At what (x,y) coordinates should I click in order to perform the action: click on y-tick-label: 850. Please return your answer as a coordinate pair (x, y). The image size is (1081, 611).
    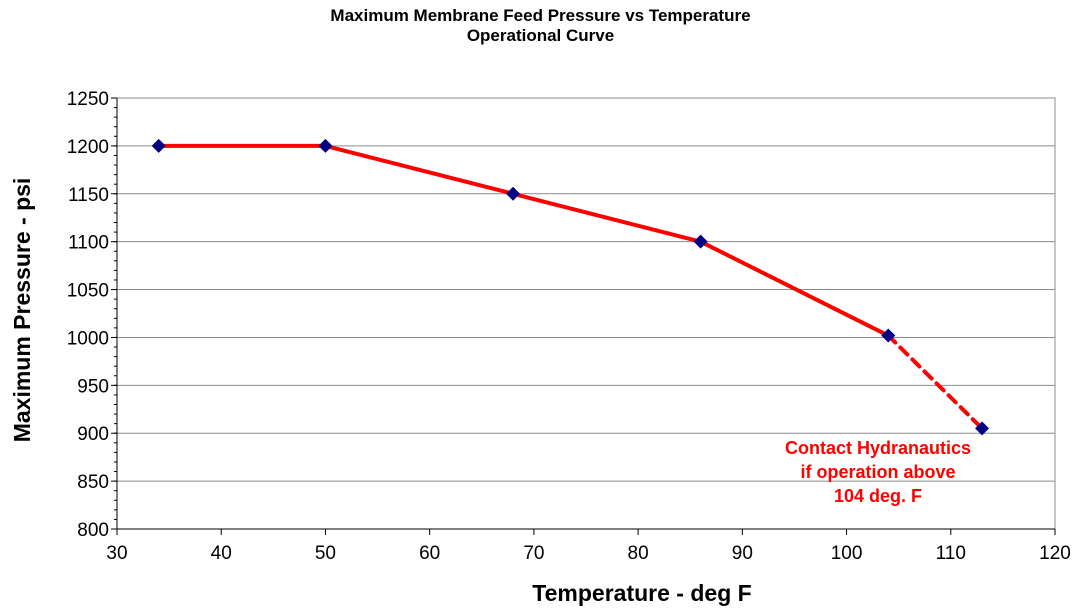
    Looking at the image, I should click on (93, 482).